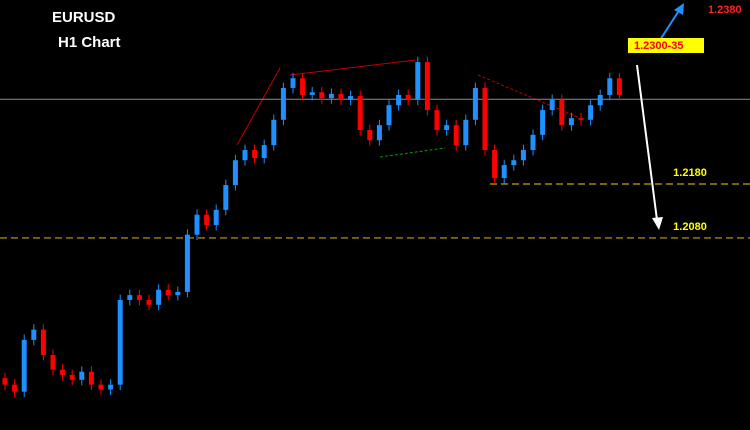 Image resolution: width=750 pixels, height=430 pixels. I want to click on annotation-box, so click(666, 45).